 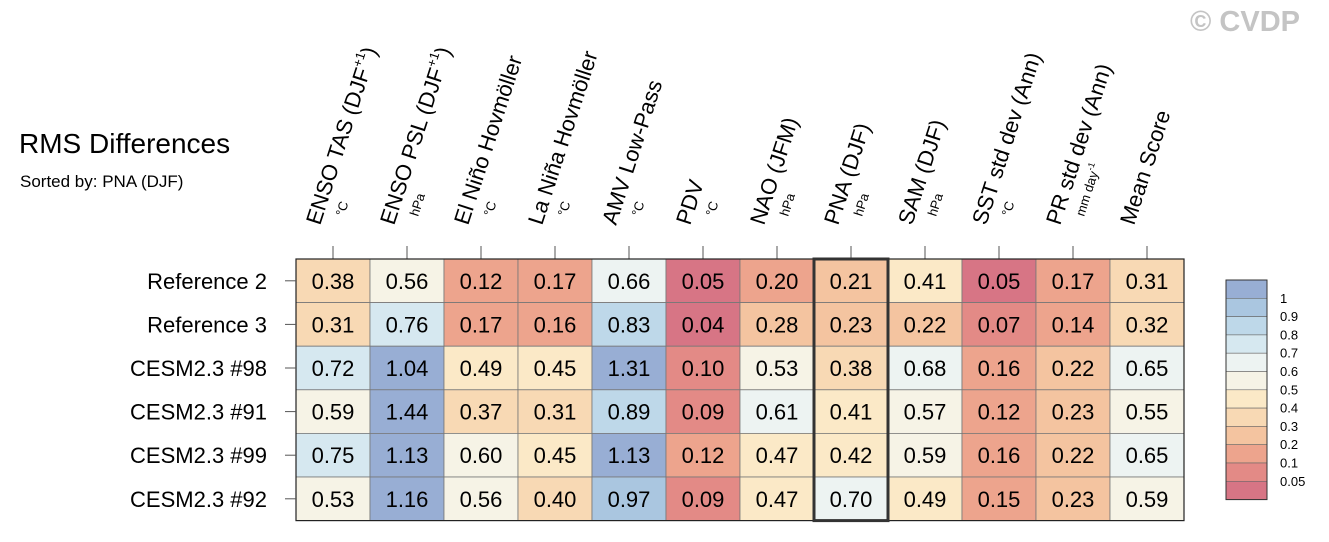 I want to click on colorbar-label: 0.8, so click(x=1289, y=334).